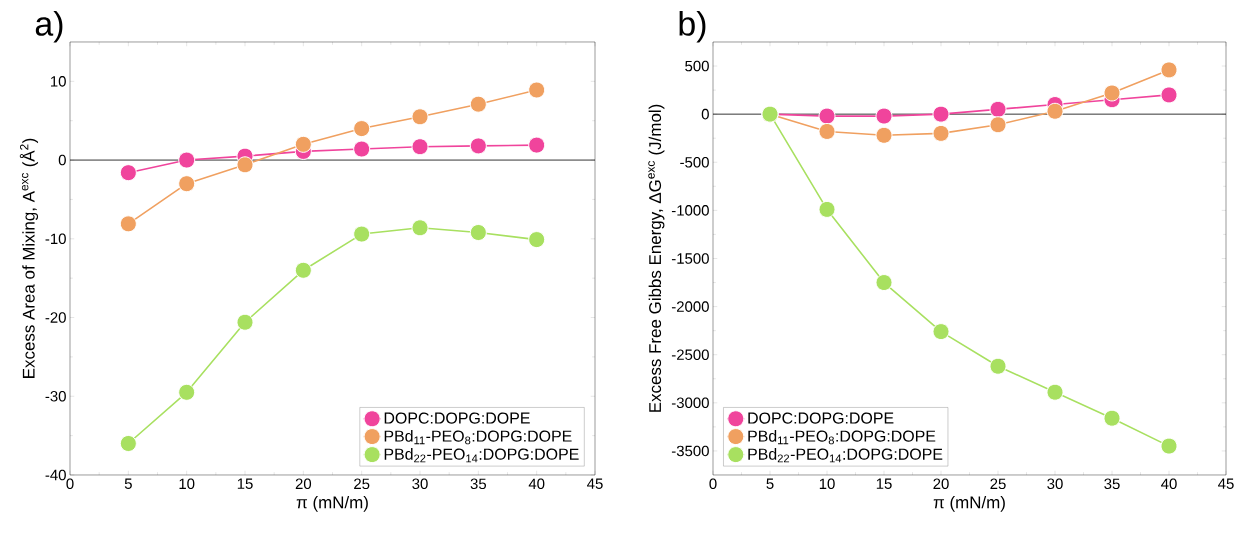 The width and height of the screenshot is (1244, 533). Describe the element at coordinates (55, 475) in the screenshot. I see `y-tick-label: -40` at that location.